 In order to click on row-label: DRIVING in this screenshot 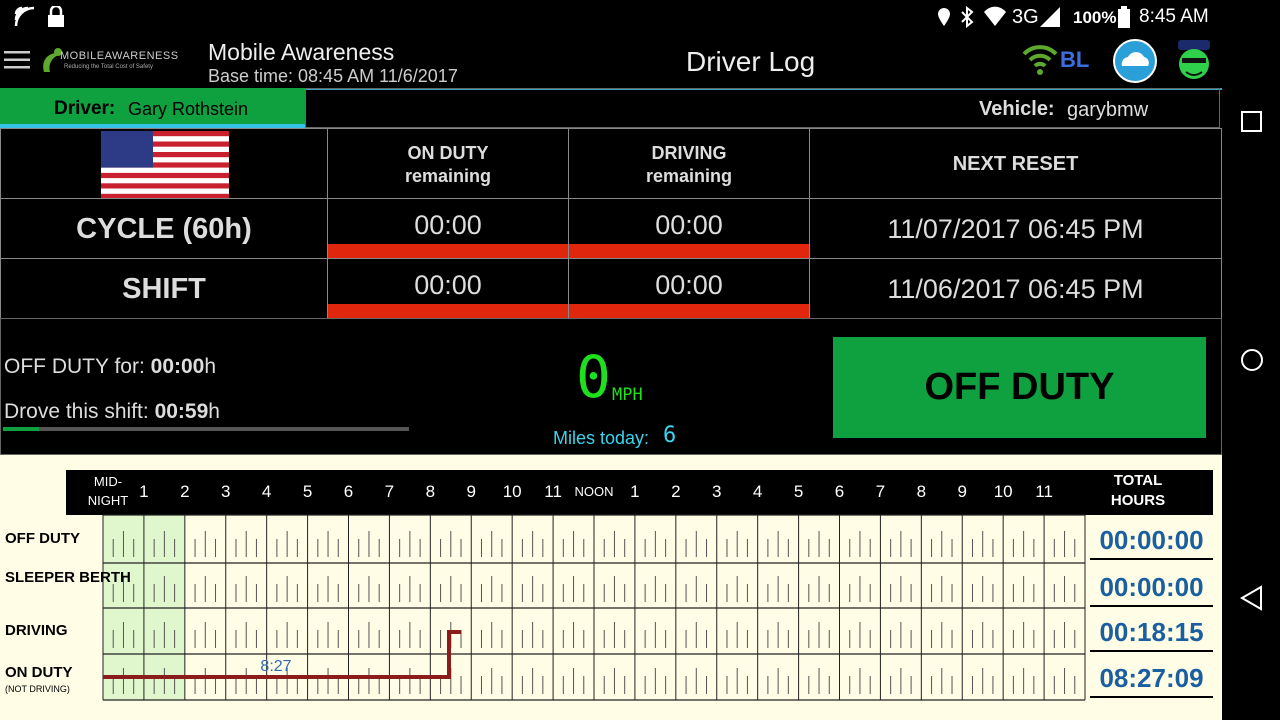, I will do `click(45, 631)`.